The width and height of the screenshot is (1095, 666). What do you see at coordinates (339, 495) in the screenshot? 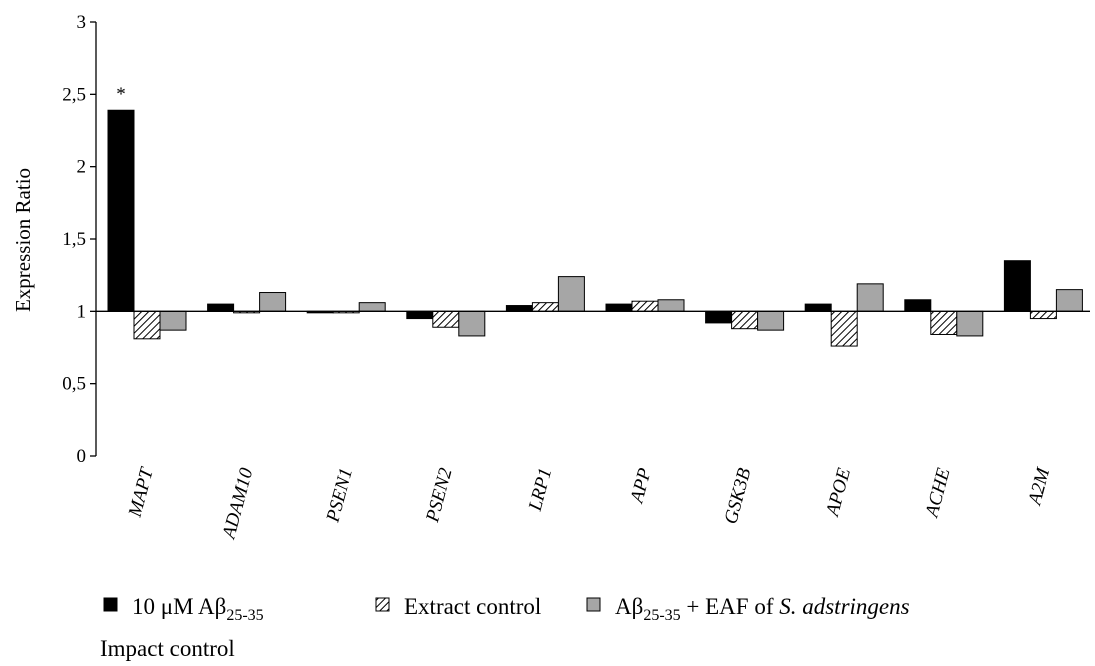
I see `x-tick-label: PSEN1` at bounding box center [339, 495].